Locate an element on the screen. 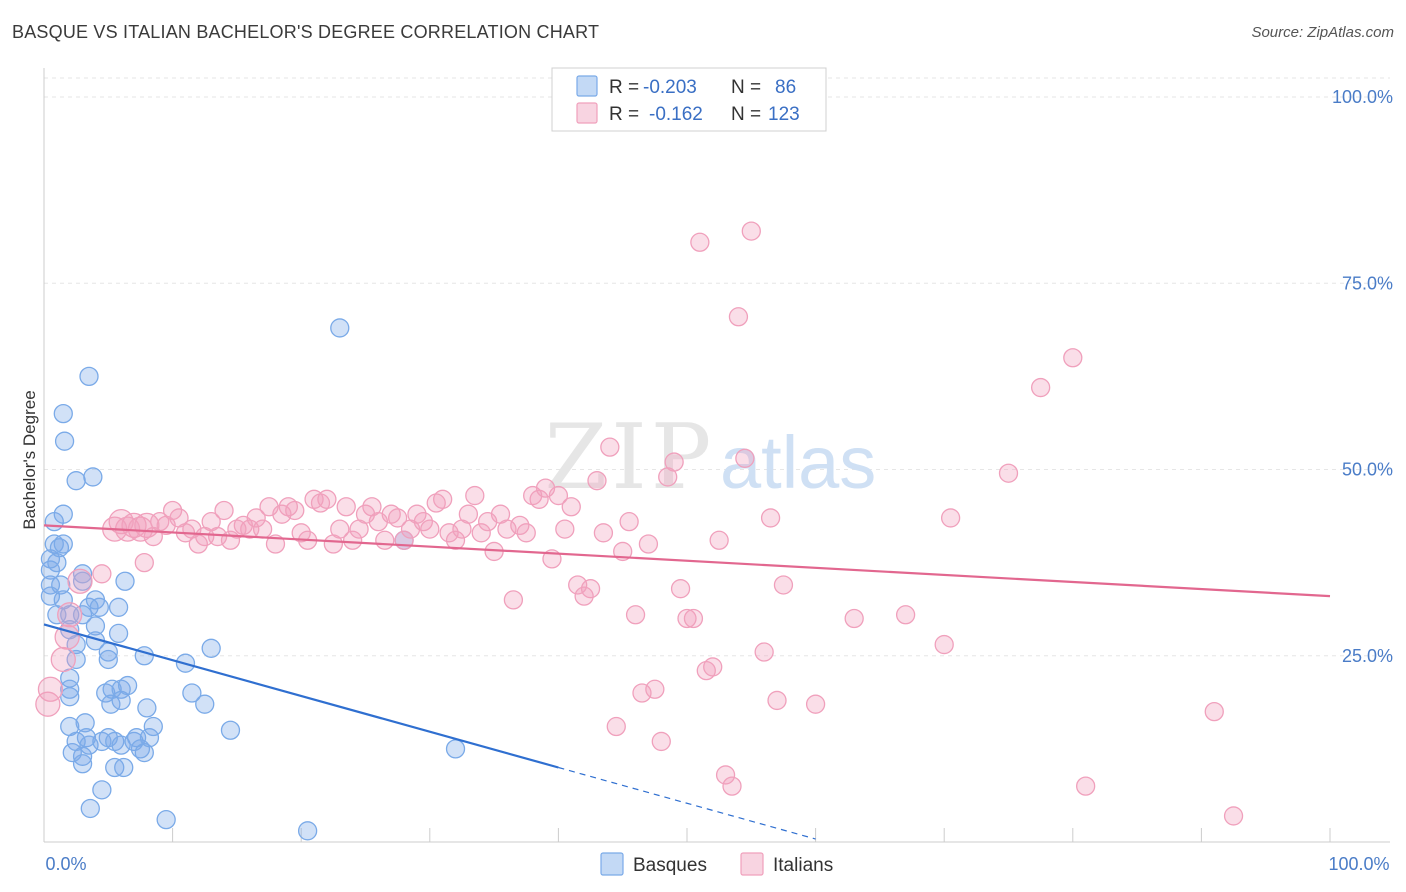  x-tick-label-start: 0.0% is located at coordinates (65, 864).